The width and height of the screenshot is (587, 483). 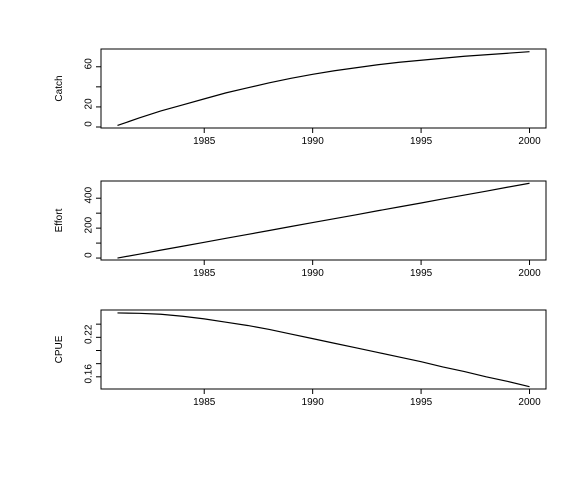 I want to click on y-axis-label: CPUE, so click(x=59, y=349).